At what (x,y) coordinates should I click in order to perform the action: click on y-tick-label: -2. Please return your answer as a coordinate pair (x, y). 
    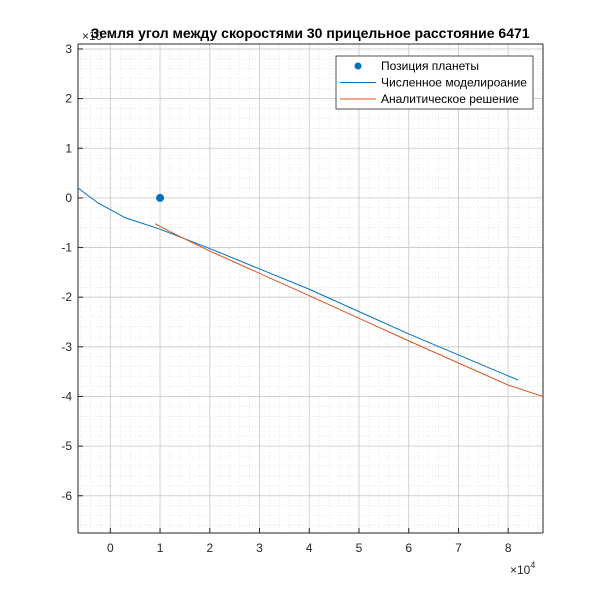
    Looking at the image, I should click on (66, 297).